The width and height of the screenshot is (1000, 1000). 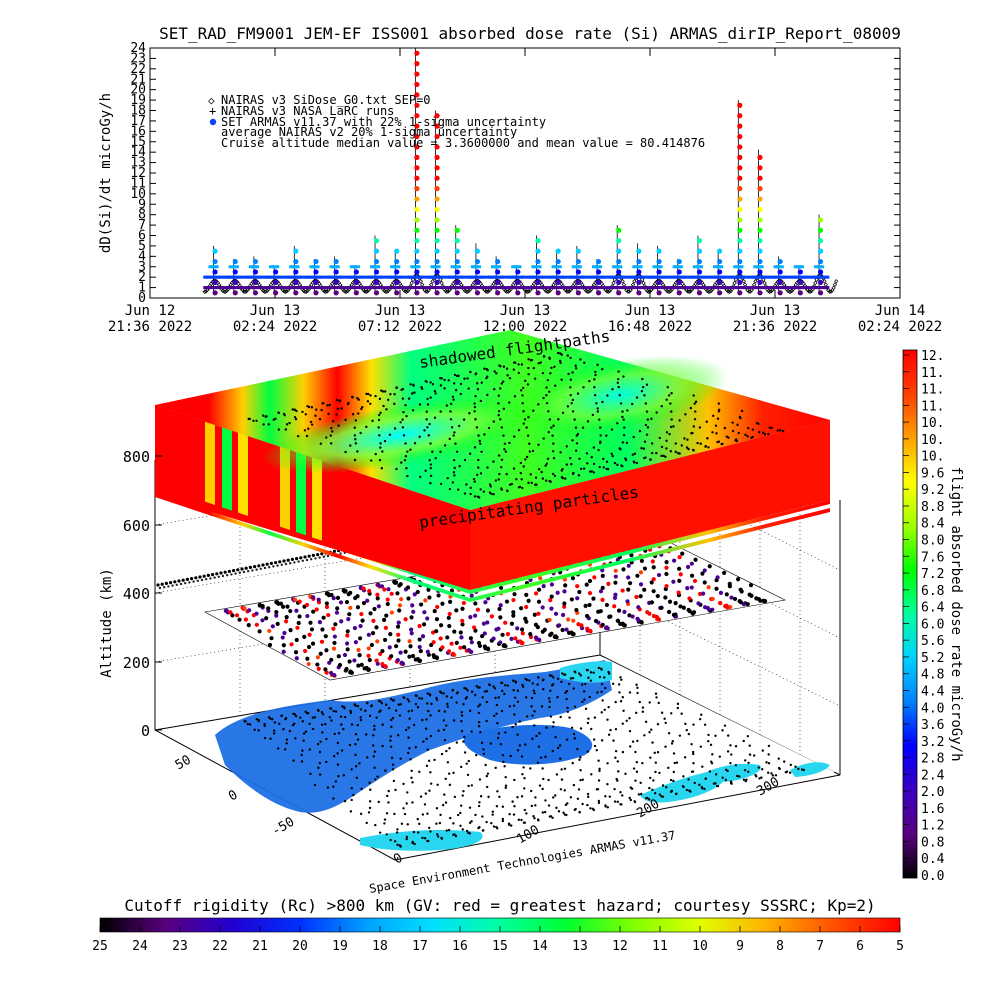 I want to click on model-point, so click(x=422, y=284).